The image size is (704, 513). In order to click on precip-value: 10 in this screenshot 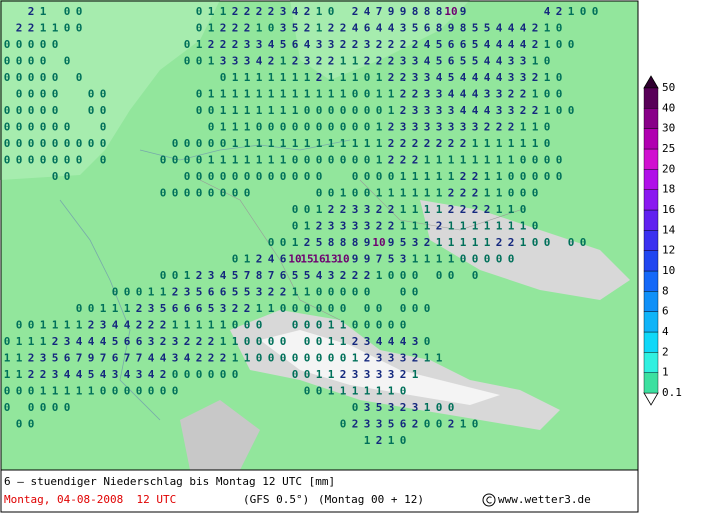, I will do `click(378, 242)`.